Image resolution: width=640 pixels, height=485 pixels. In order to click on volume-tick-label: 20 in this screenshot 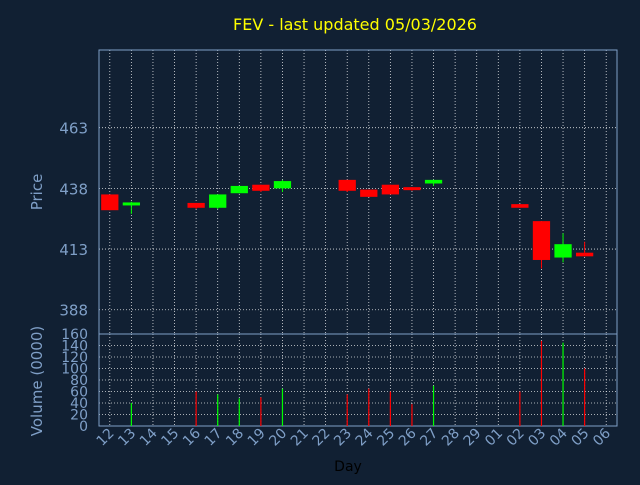, I will do `click(79, 416)`.